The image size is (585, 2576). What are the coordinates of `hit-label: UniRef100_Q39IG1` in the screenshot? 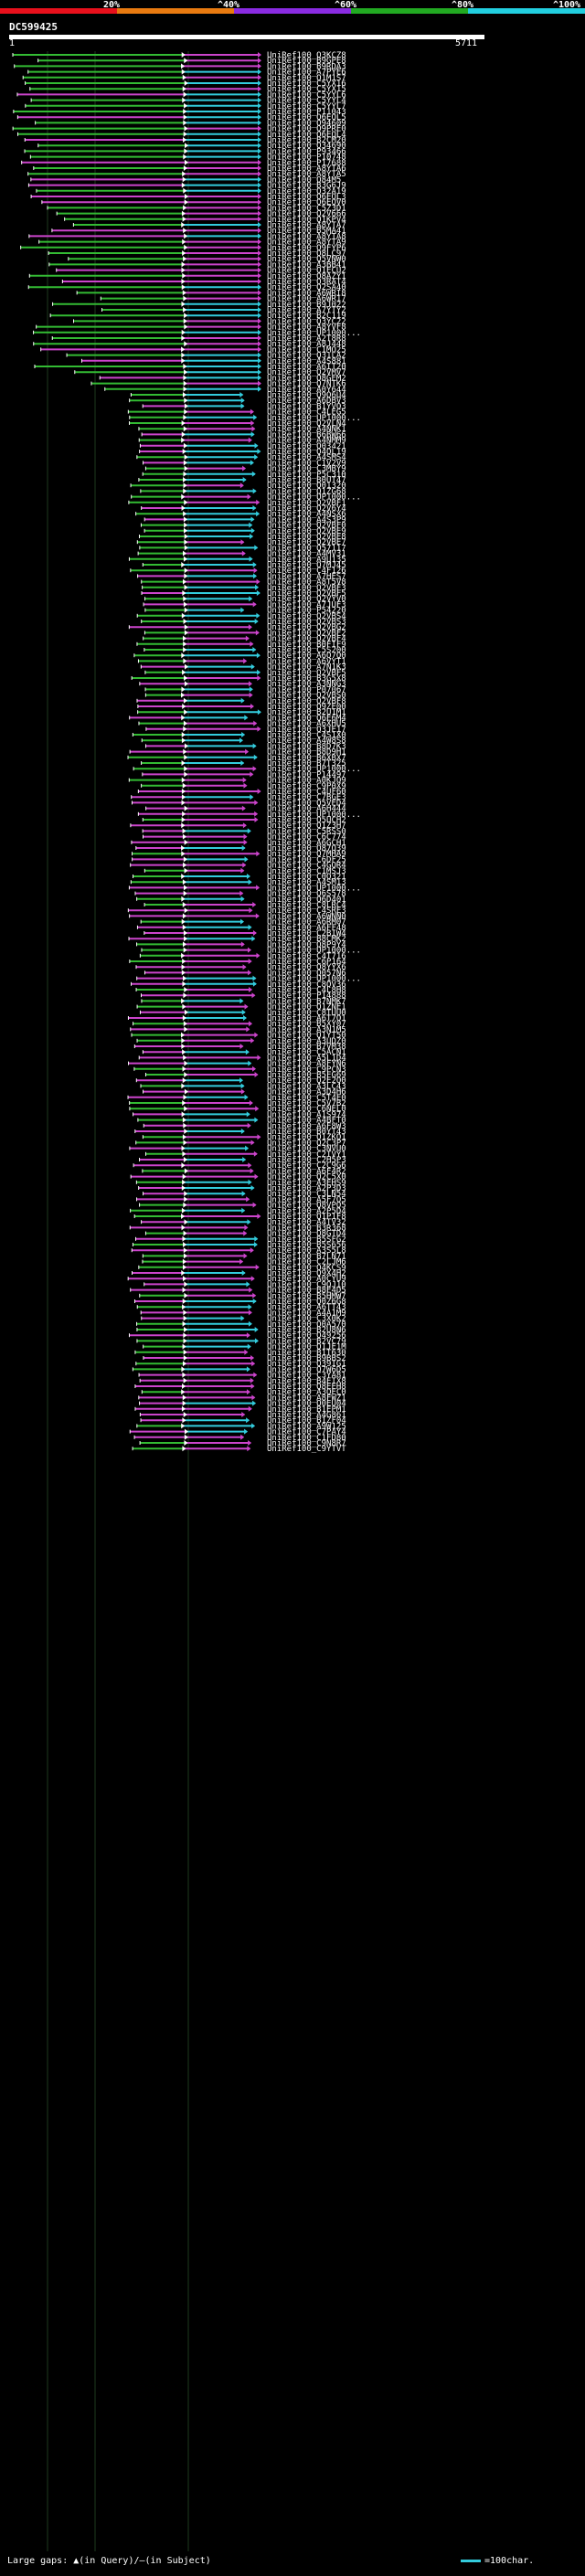 It's located at (307, 1364).